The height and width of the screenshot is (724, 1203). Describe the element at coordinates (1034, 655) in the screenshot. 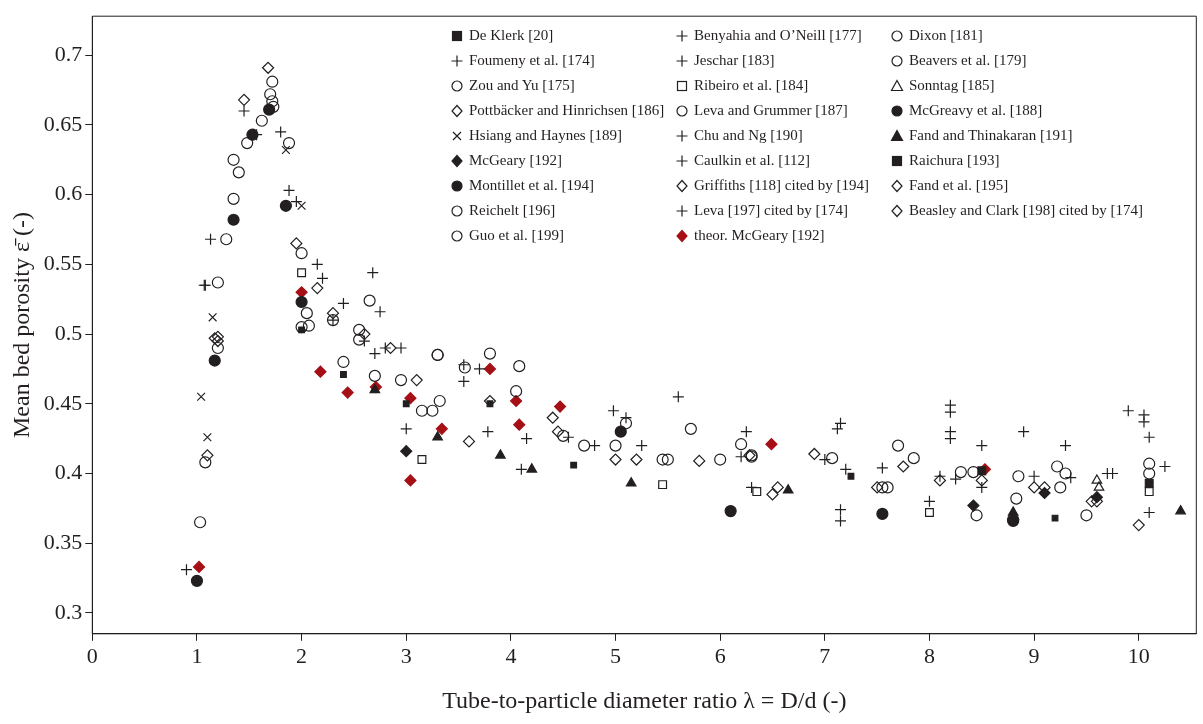

I see `x-tick-label: 9` at that location.